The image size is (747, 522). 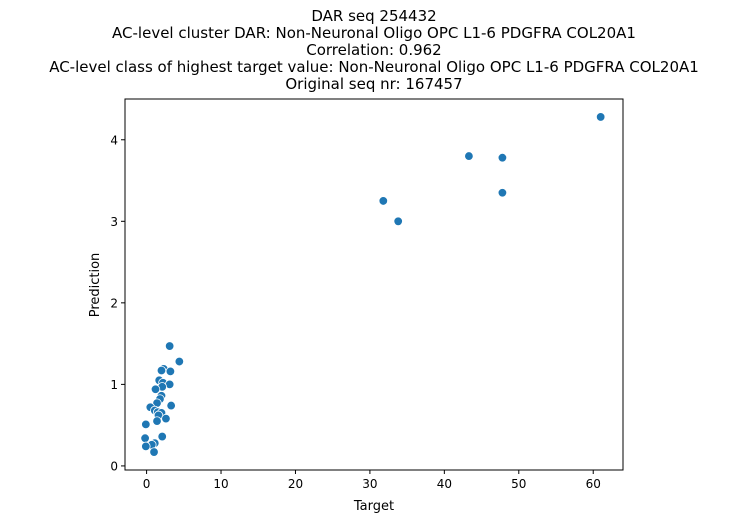 What do you see at coordinates (220, 484) in the screenshot?
I see `x-tick-label: 10` at bounding box center [220, 484].